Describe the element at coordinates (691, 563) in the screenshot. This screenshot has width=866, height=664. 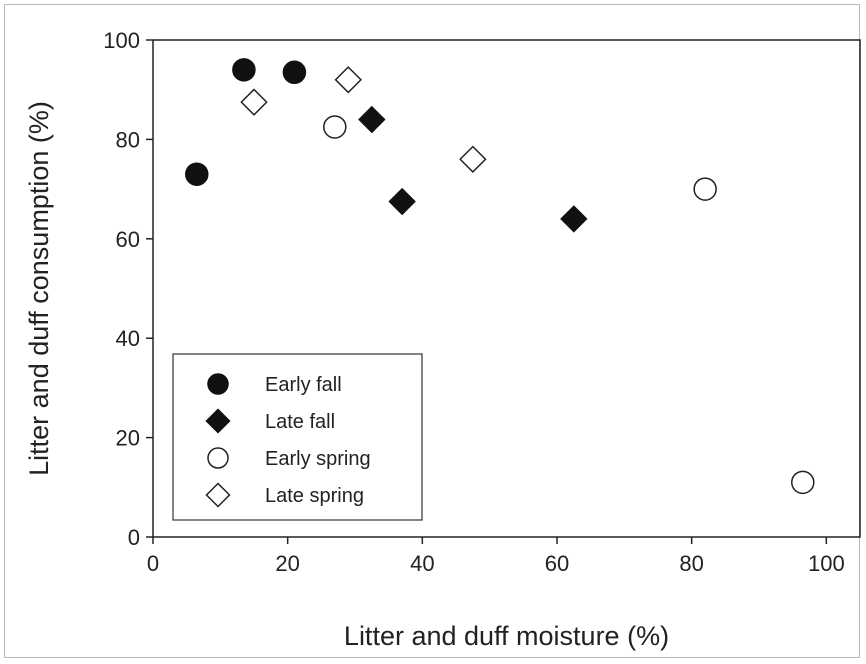
I see `x-tick-label: 80` at that location.